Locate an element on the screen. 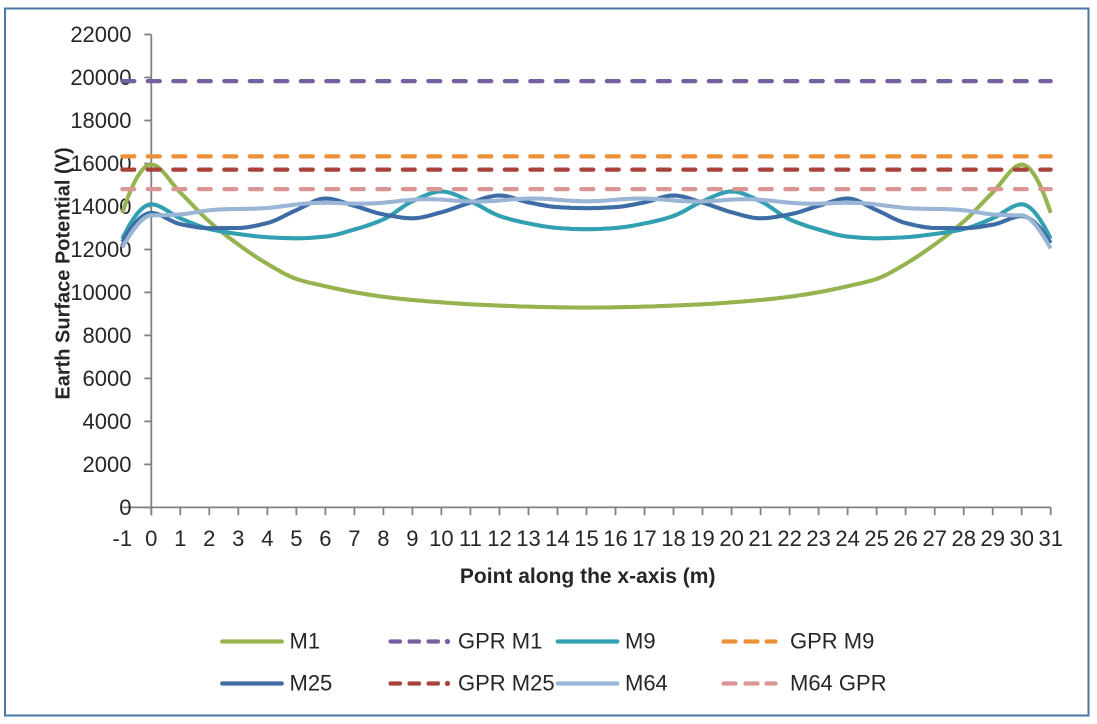 This screenshot has width=1097, height=724. svg-text: 14 is located at coordinates (557, 538).